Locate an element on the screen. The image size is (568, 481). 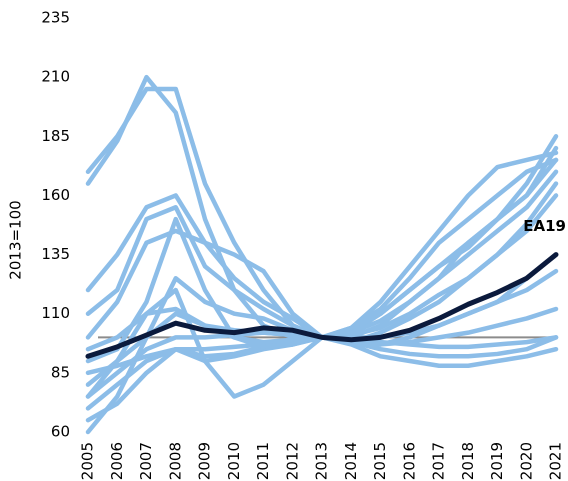
y-tick-label: 160 is located at coordinates (55, 195).